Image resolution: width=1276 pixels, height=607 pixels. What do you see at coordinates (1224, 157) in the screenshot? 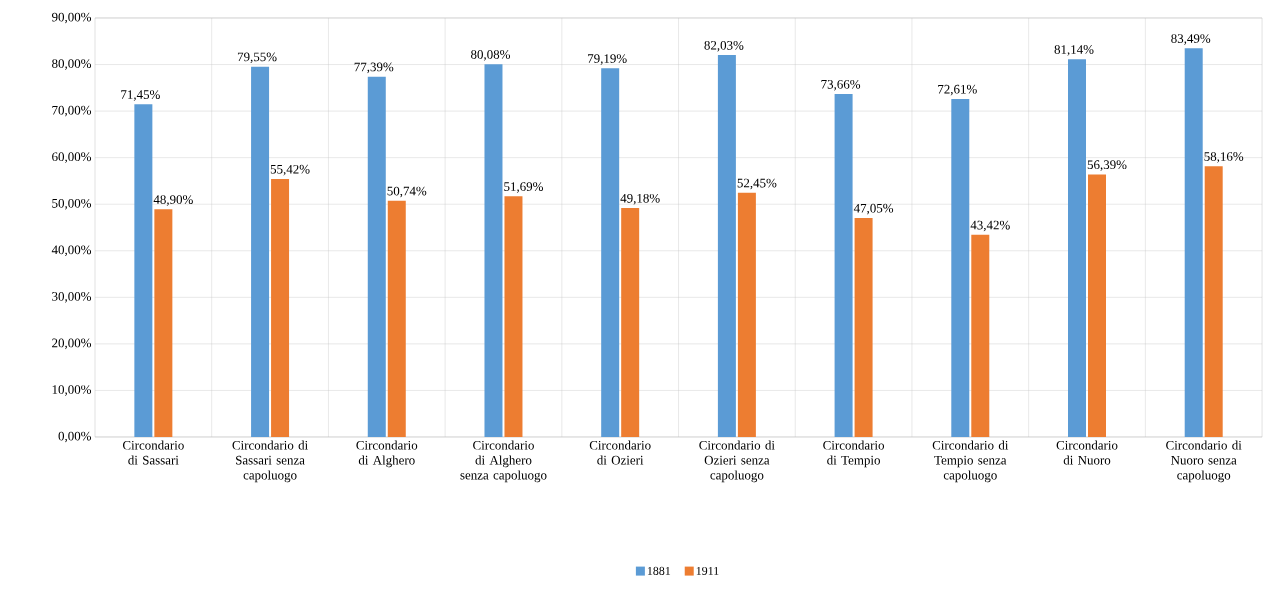
I see `data-label: 58,16%` at bounding box center [1224, 157].